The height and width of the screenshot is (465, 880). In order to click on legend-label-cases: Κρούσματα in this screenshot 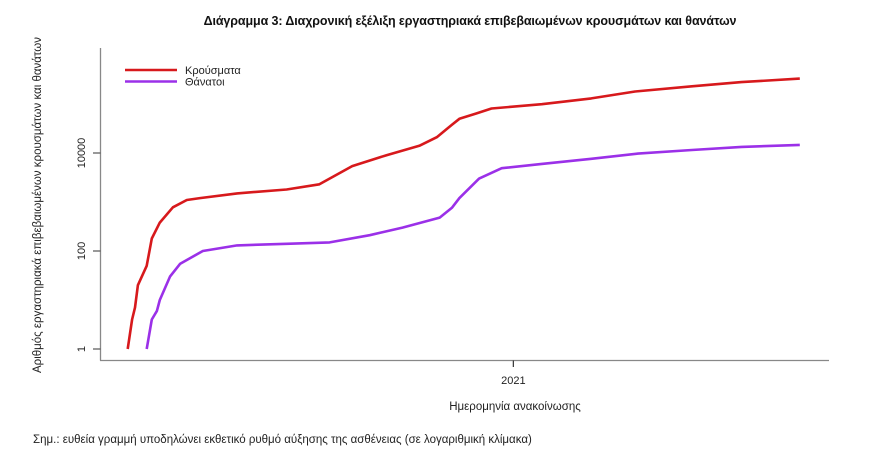, I will do `click(213, 71)`.